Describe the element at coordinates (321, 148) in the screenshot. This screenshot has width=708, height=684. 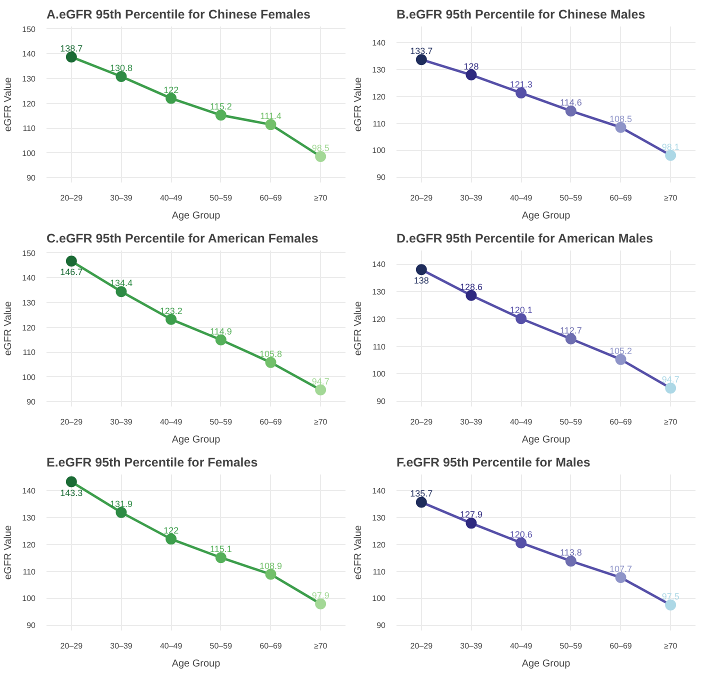
I see `data-label: 98.5` at that location.